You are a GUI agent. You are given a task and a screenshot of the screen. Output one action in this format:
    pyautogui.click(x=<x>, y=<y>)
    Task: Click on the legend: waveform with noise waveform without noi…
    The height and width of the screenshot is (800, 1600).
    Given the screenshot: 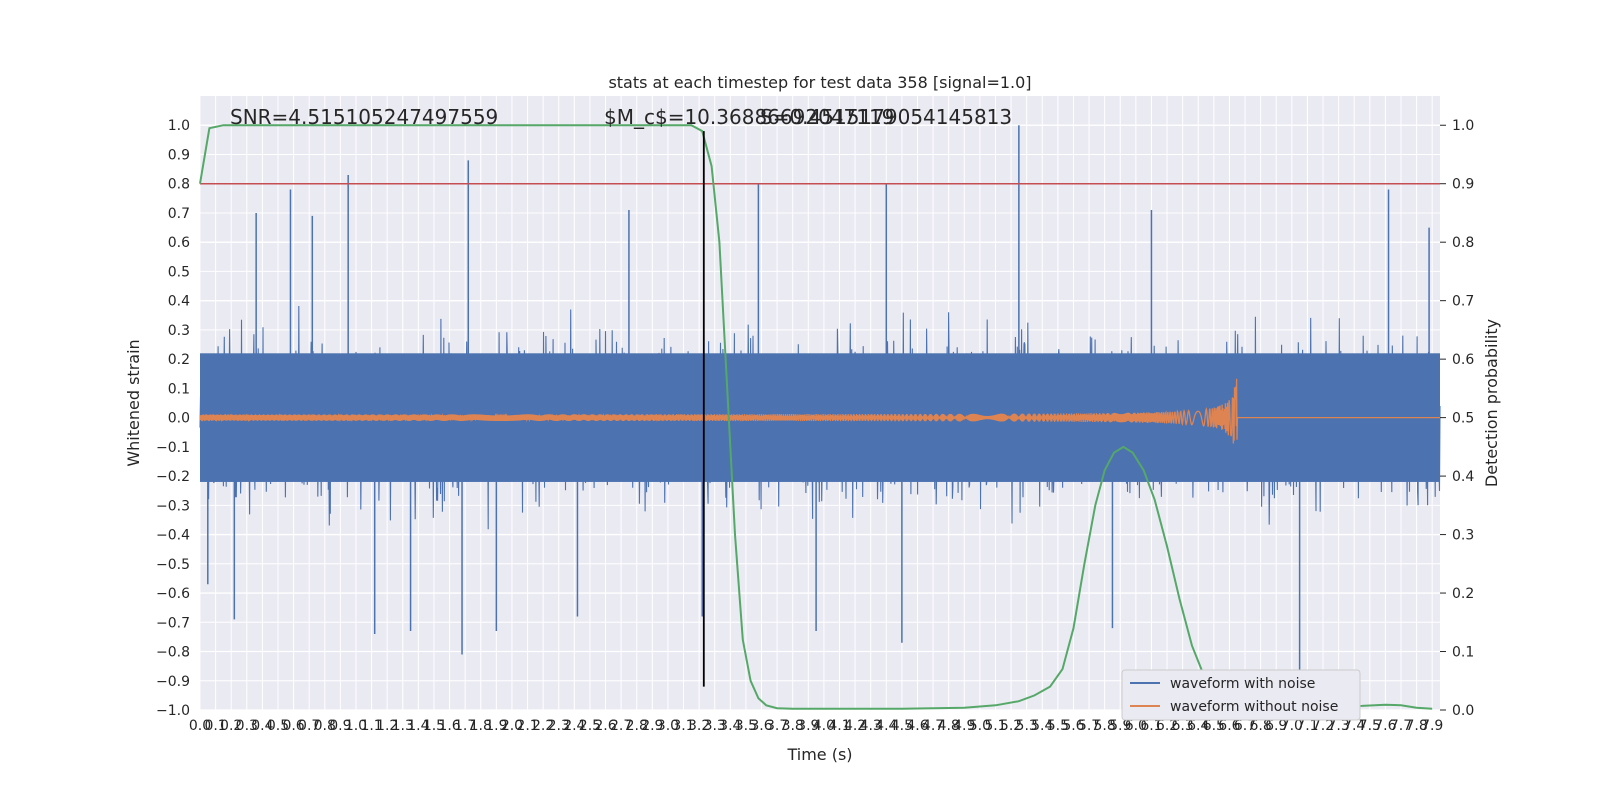 What is the action you would take?
    pyautogui.click(x=1241, y=695)
    